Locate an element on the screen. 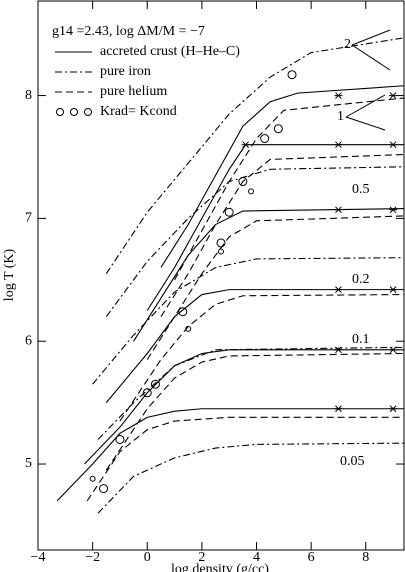 The height and width of the screenshot is (572, 405). x-tick-label: 4 is located at coordinates (256, 557).